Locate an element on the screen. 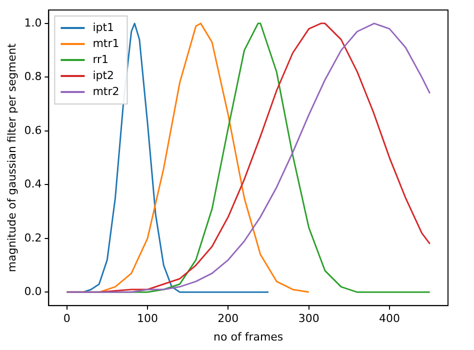  x-tick-label: 100 is located at coordinates (147, 319).